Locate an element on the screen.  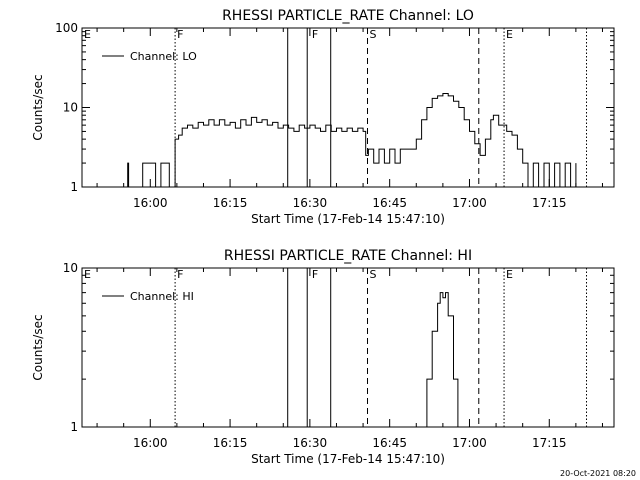
y-tick-label: 100 is located at coordinates (66, 28).